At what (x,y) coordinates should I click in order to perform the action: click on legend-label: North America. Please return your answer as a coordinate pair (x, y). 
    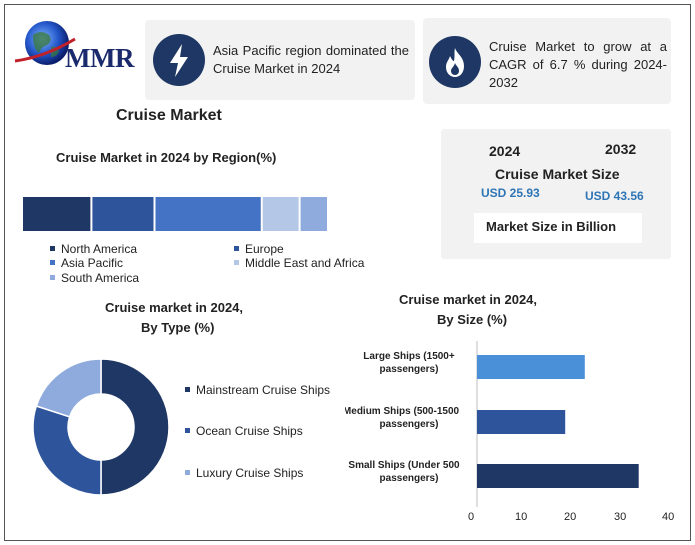
    Looking at the image, I should click on (99, 249).